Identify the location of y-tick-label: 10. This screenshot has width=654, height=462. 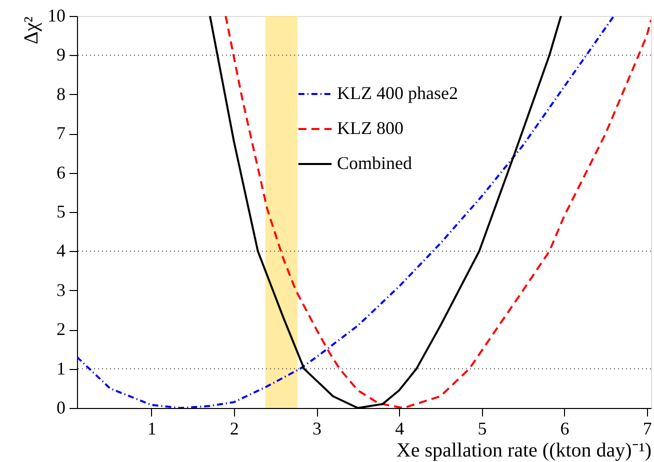
(57, 16).